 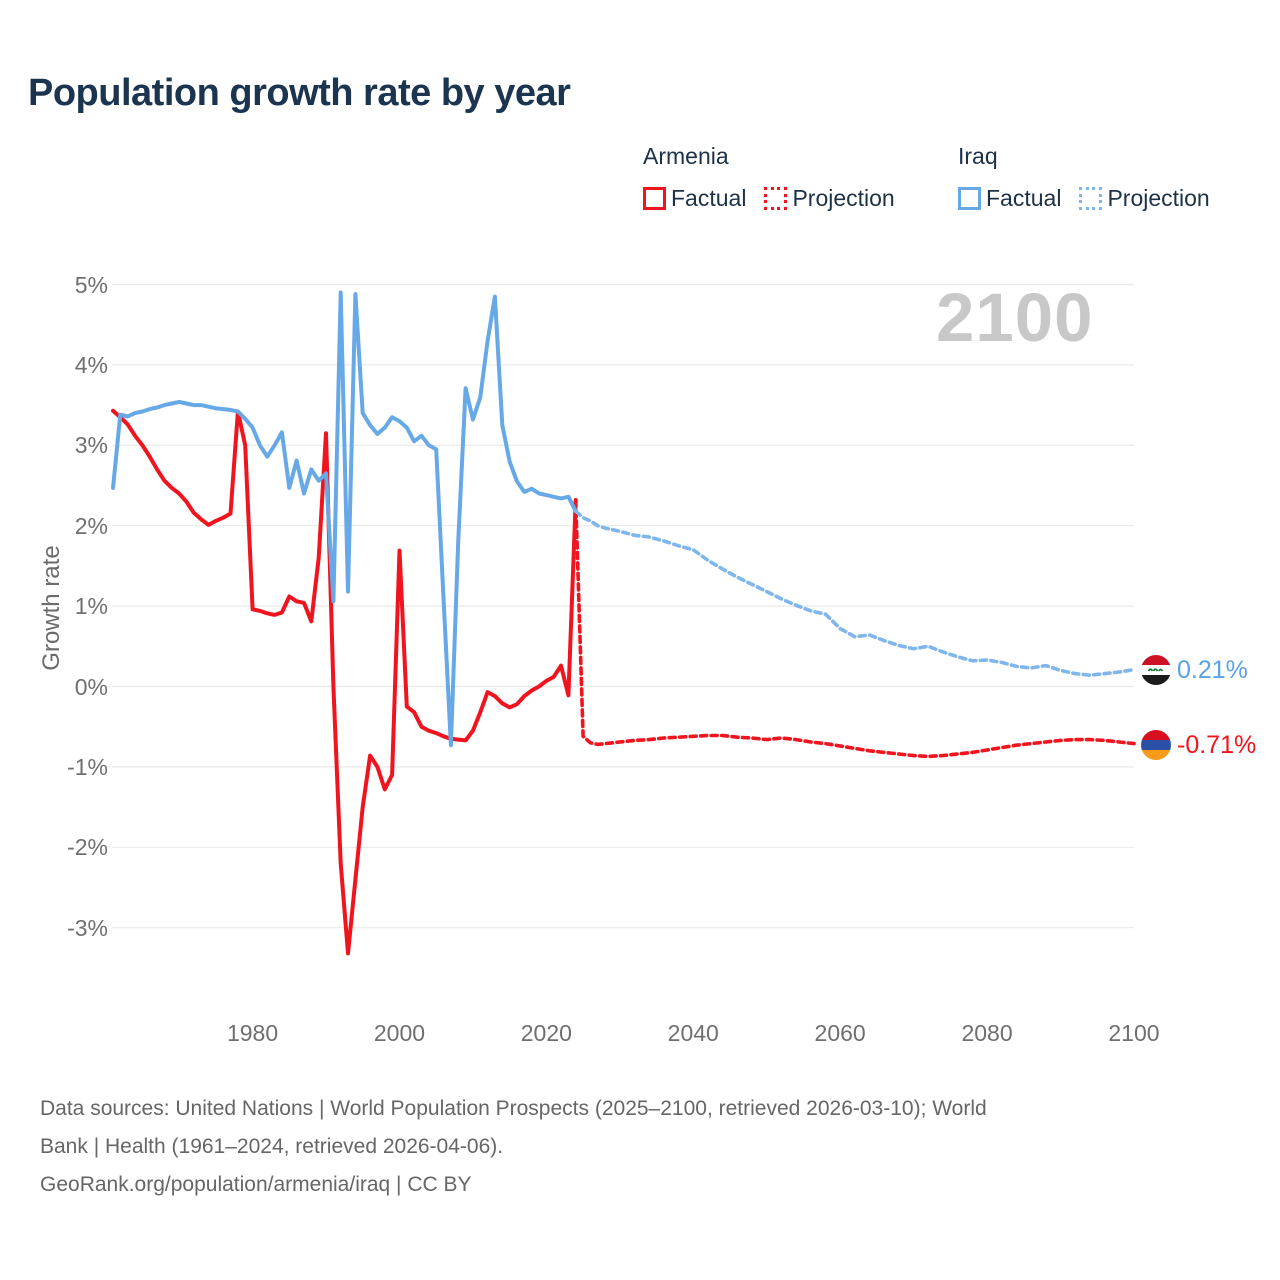 I want to click on x-tick-1980: 1980, so click(x=252, y=1033).